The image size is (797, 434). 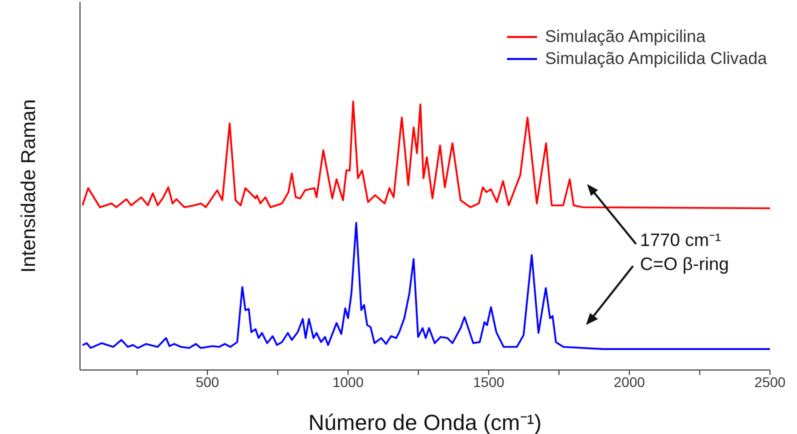 What do you see at coordinates (681, 240) in the screenshot?
I see `annotation: 1770 cm⁻¹` at bounding box center [681, 240].